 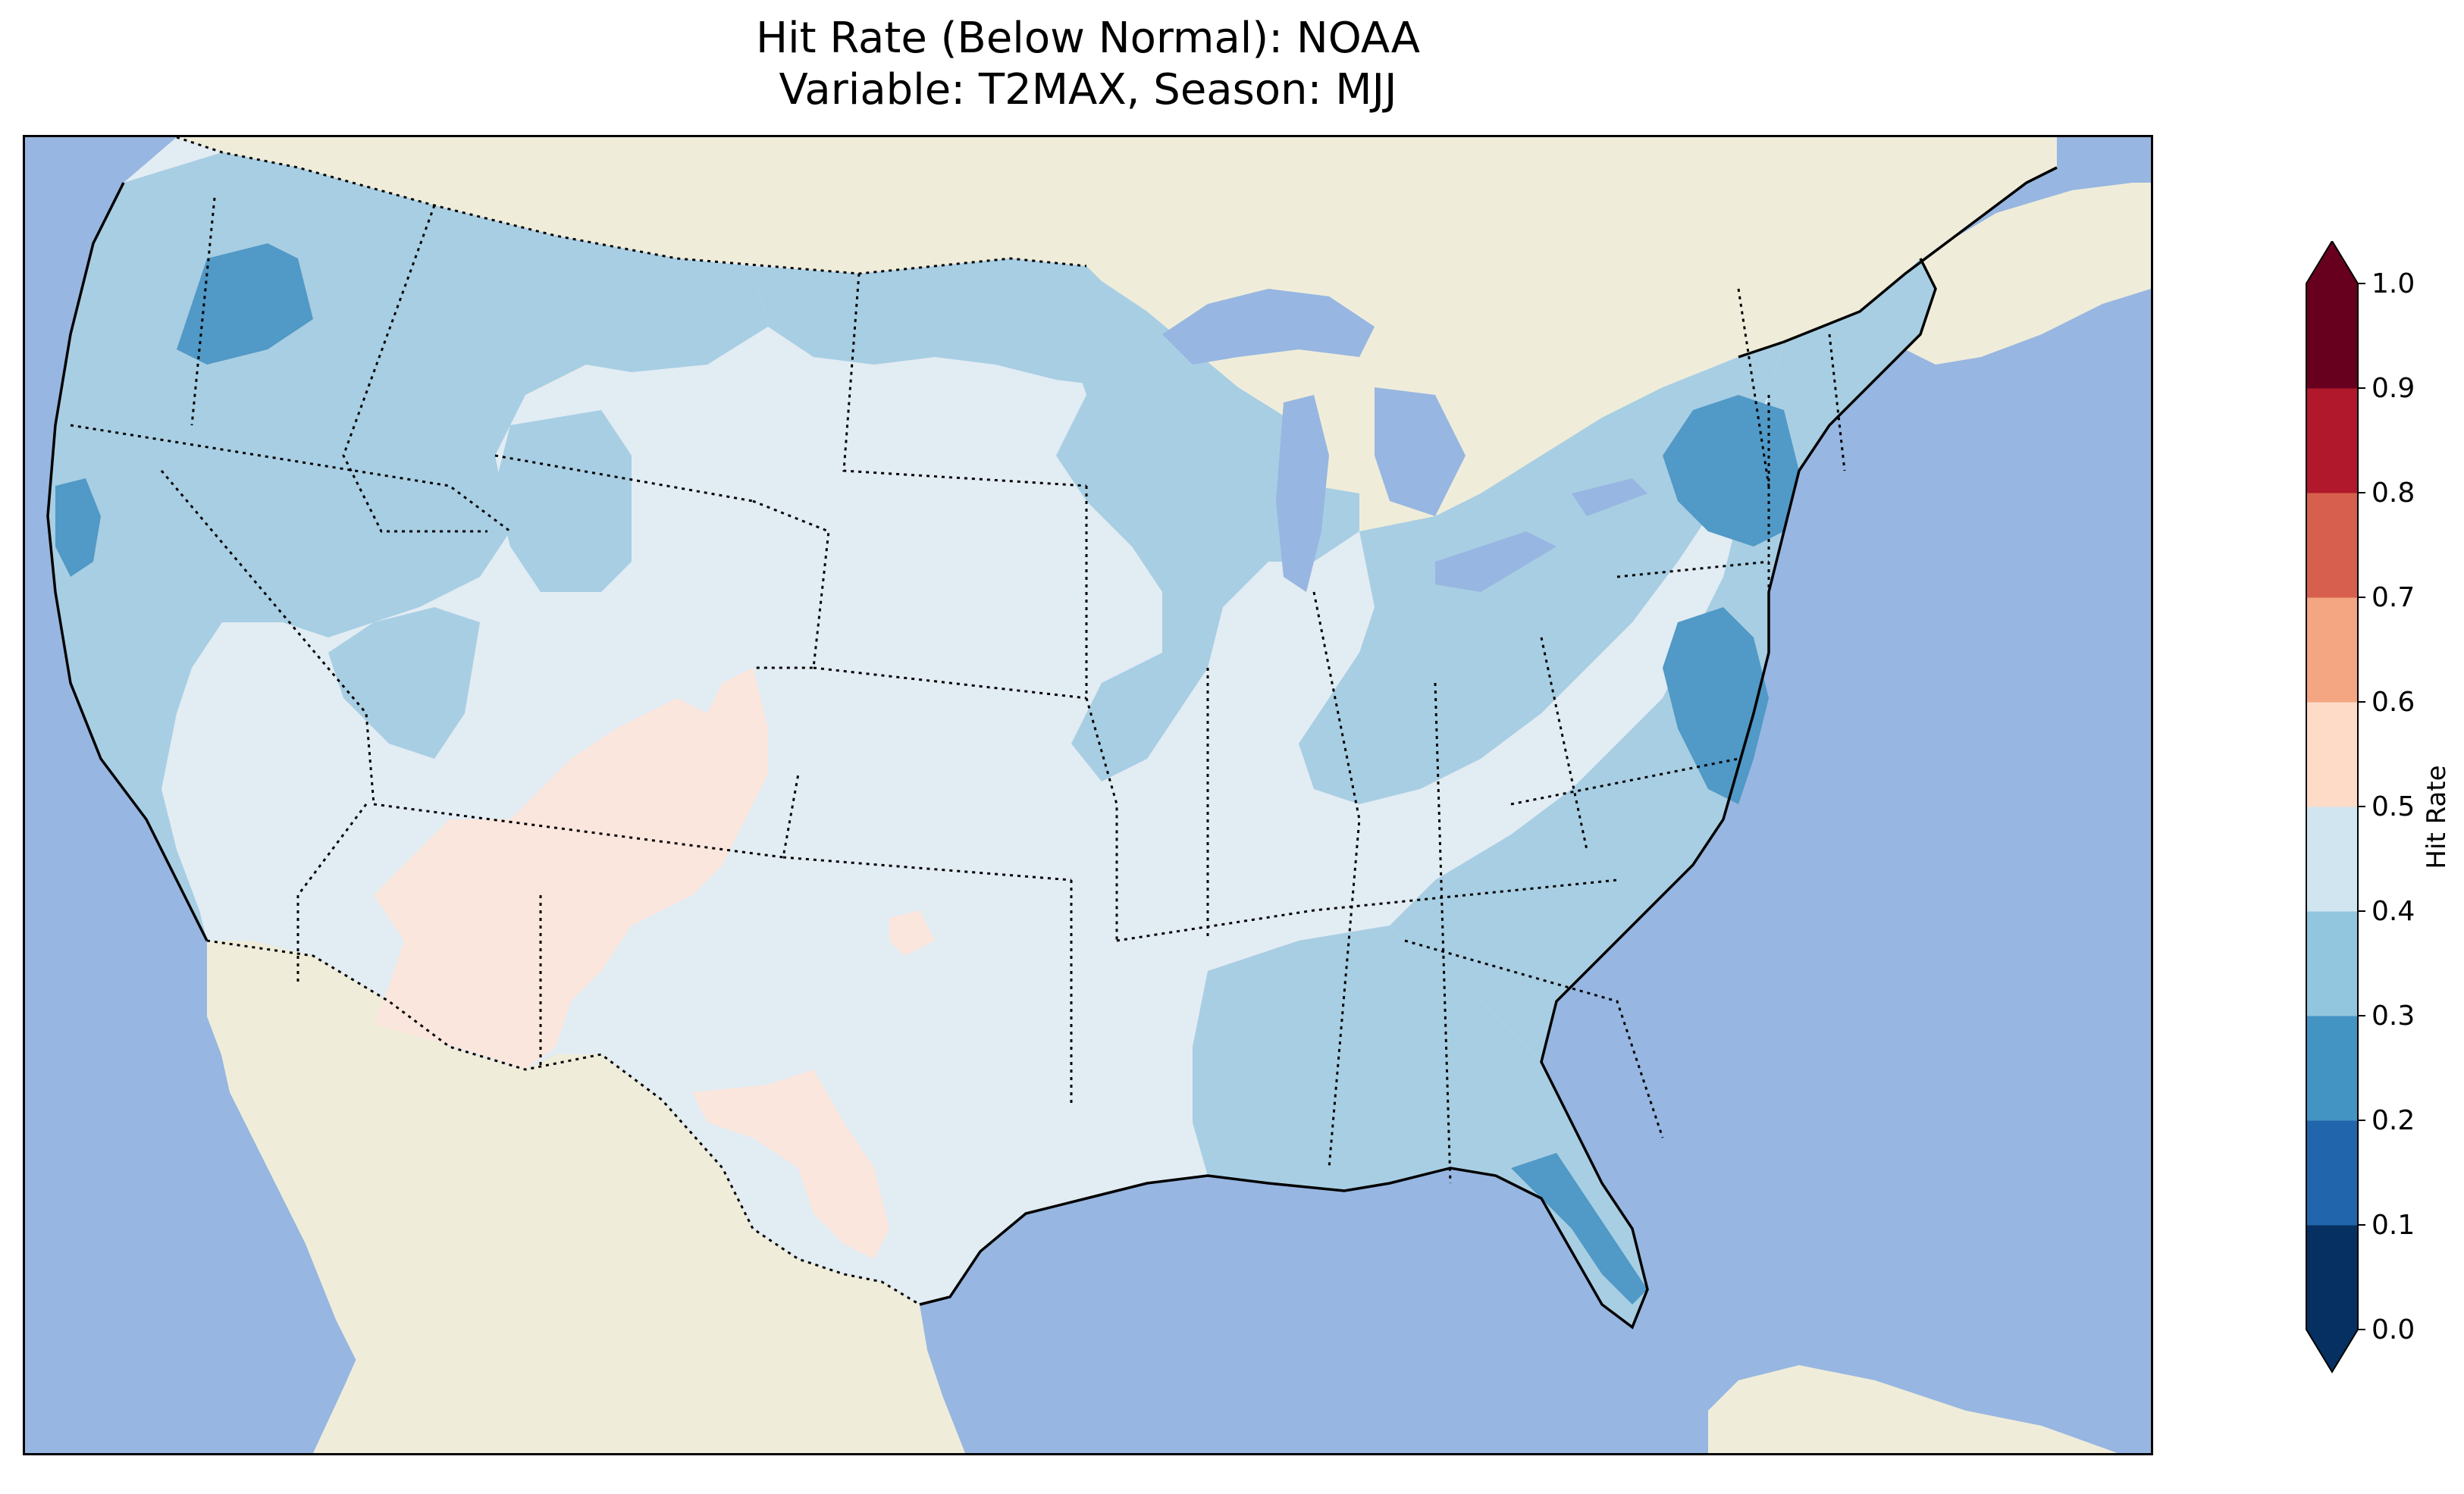 I want to click on lake-superior, so click(x=1268, y=327).